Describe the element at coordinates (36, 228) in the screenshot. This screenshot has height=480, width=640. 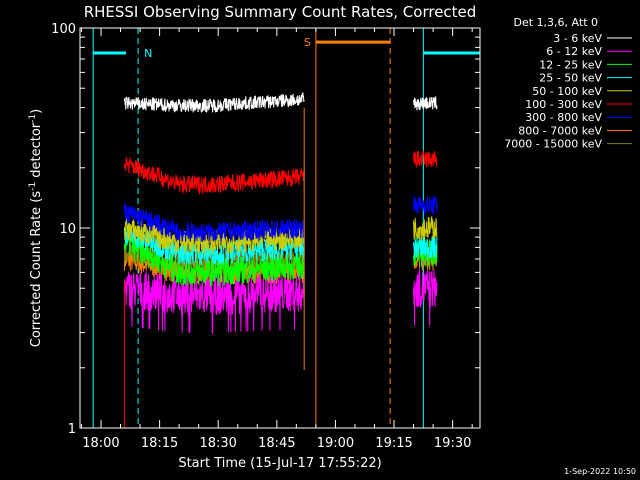
I see `y-axis-label: Corrected Count Rate (s-1 detector-1)` at that location.